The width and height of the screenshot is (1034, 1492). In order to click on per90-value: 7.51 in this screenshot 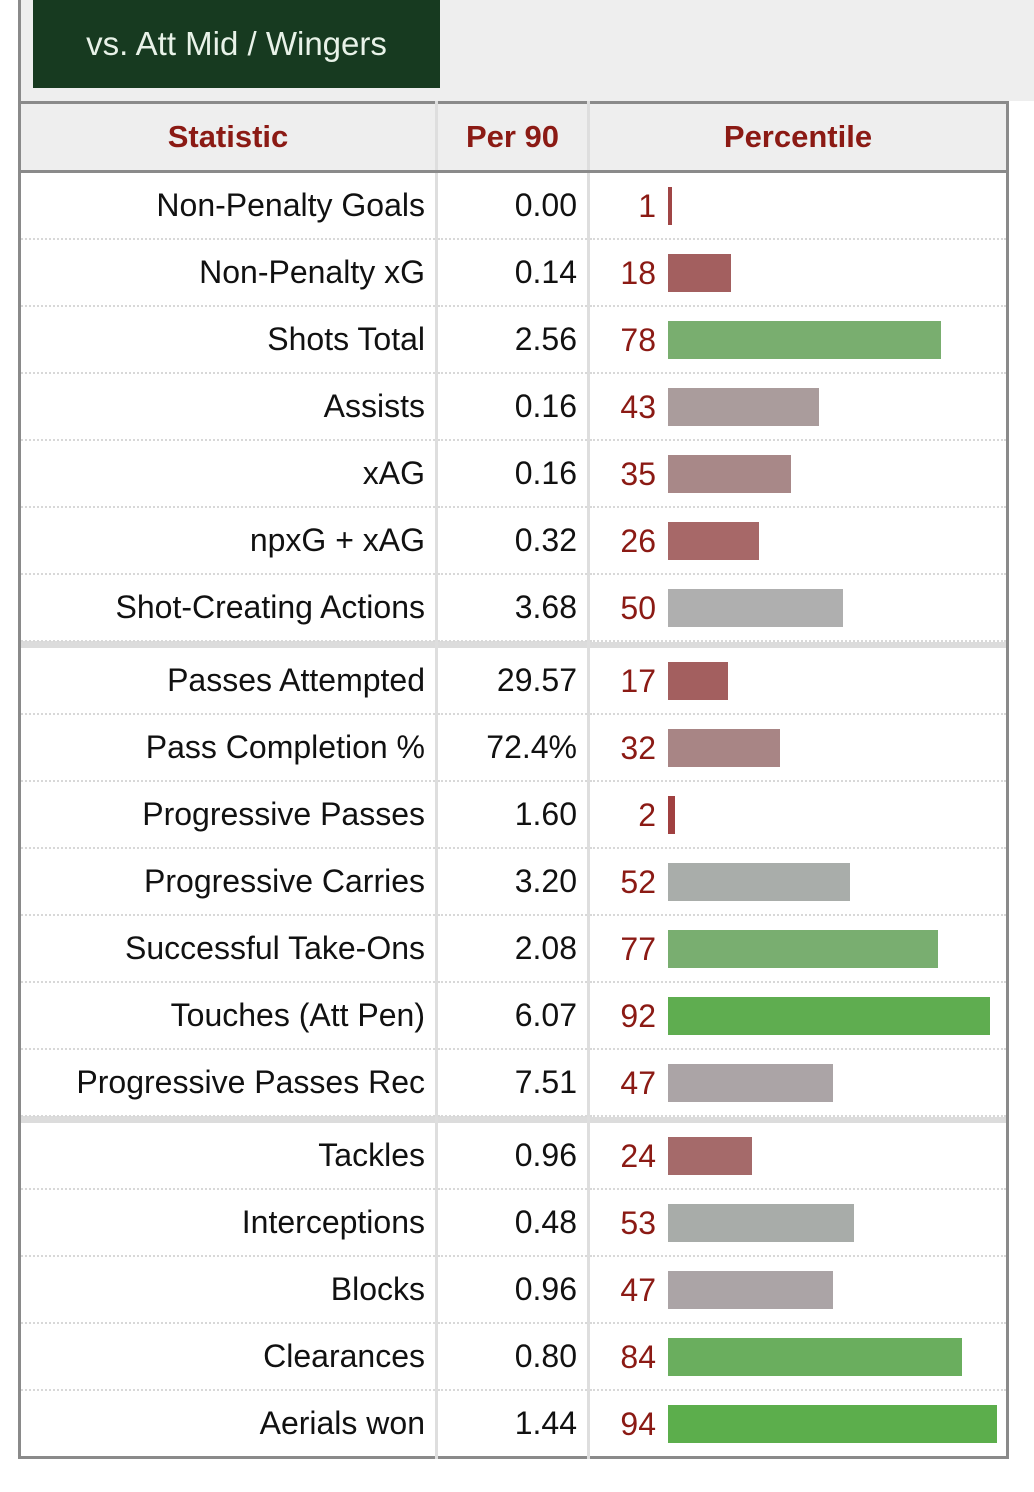, I will do `click(513, 1083)`.